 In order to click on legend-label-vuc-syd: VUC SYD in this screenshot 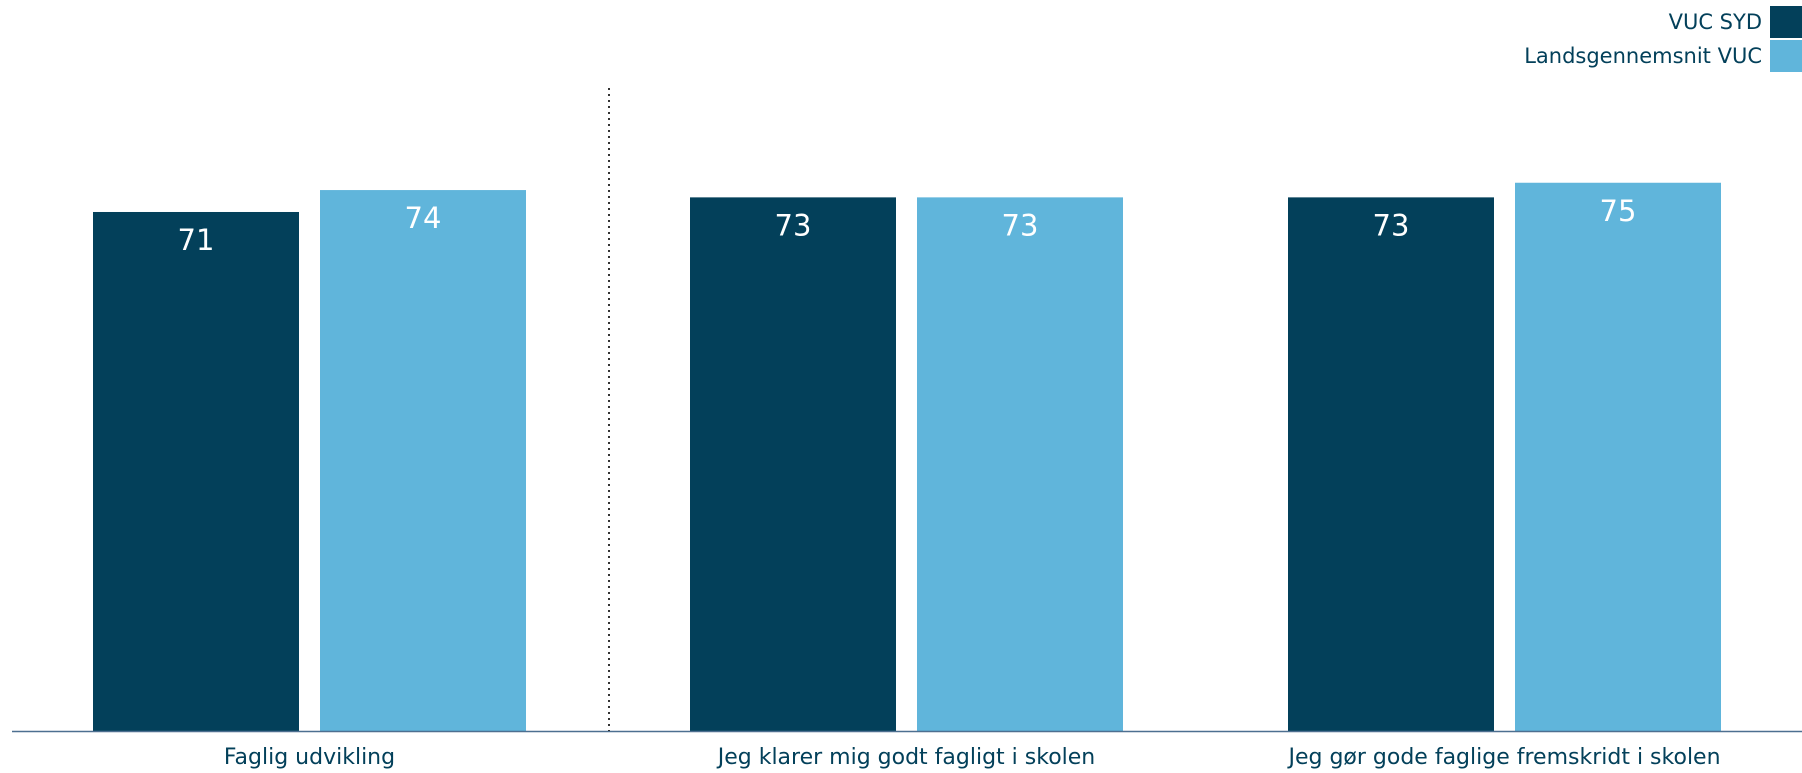, I will do `click(1715, 22)`.